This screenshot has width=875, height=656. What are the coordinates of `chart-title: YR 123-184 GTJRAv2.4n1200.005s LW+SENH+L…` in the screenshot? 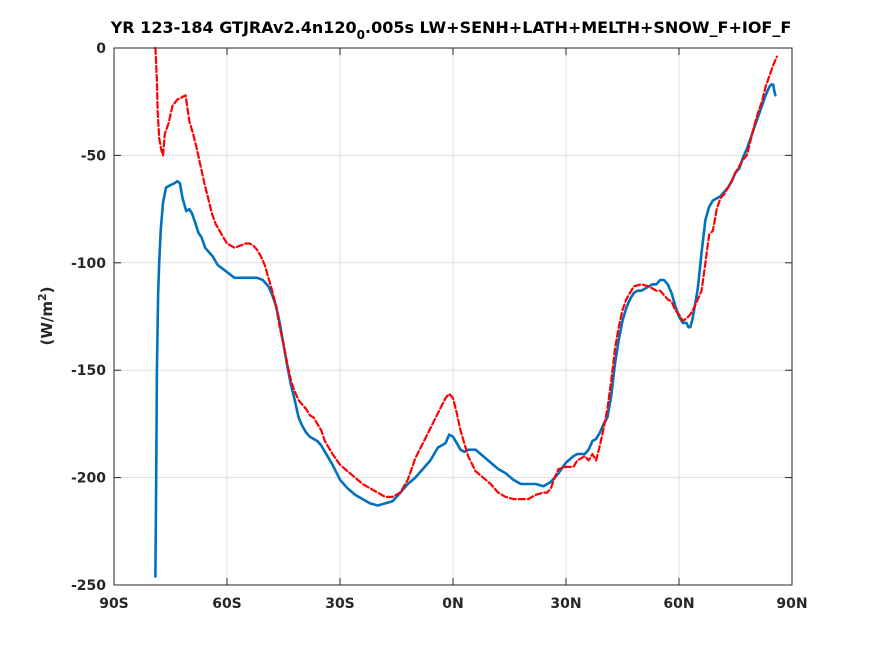 It's located at (451, 30).